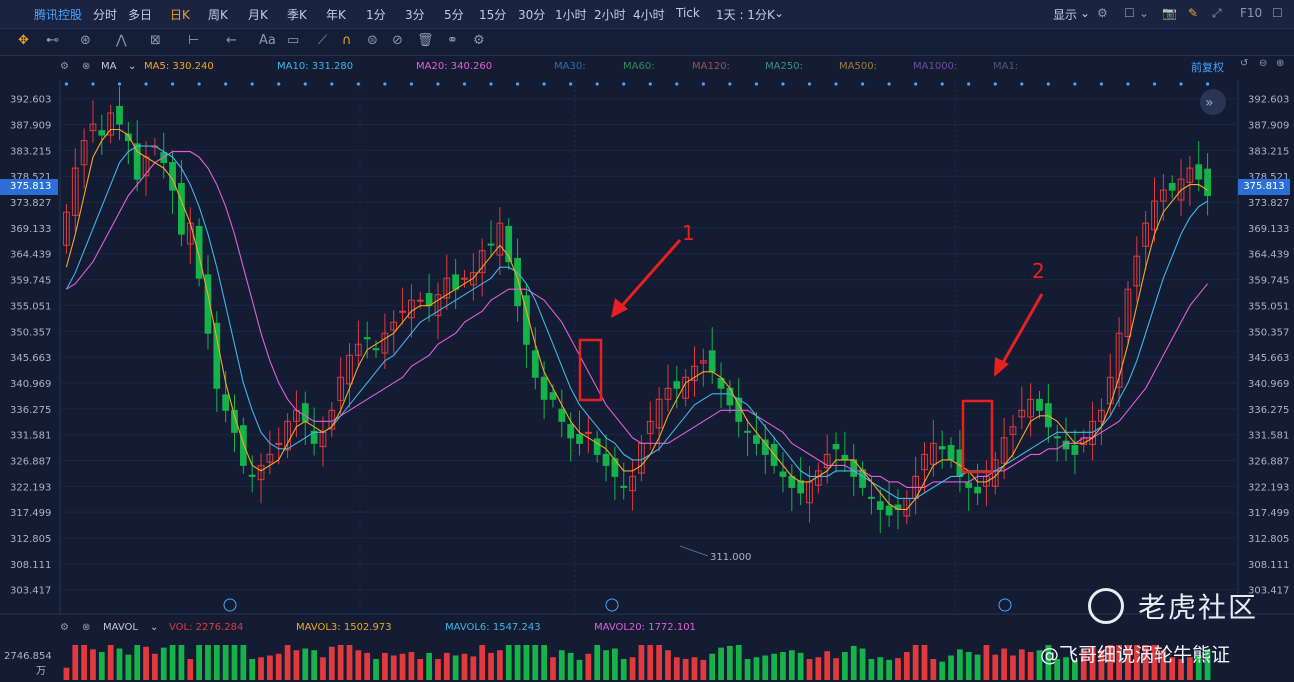 This screenshot has width=1294, height=682. What do you see at coordinates (452, 40) in the screenshot?
I see `link-icon: ⚭` at bounding box center [452, 40].